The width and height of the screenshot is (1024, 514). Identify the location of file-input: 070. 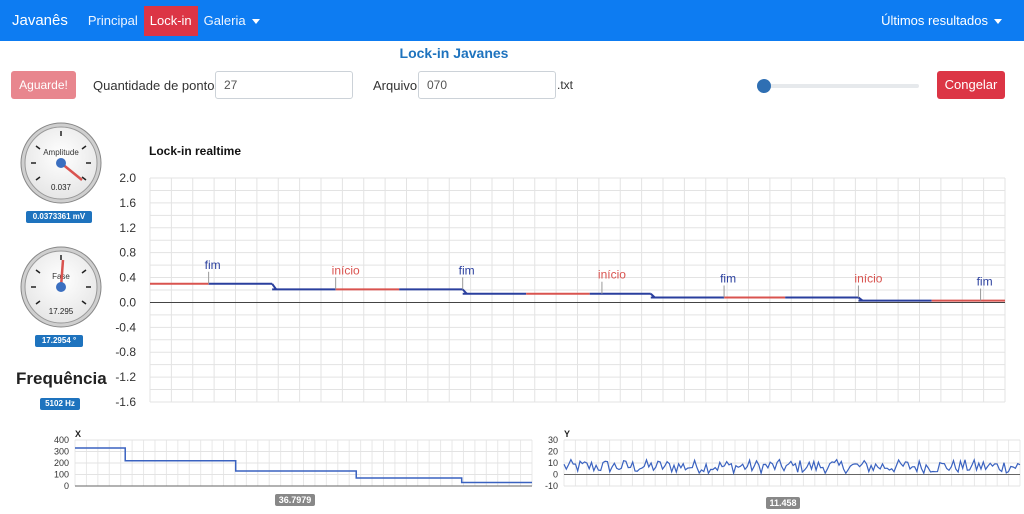
(487, 85).